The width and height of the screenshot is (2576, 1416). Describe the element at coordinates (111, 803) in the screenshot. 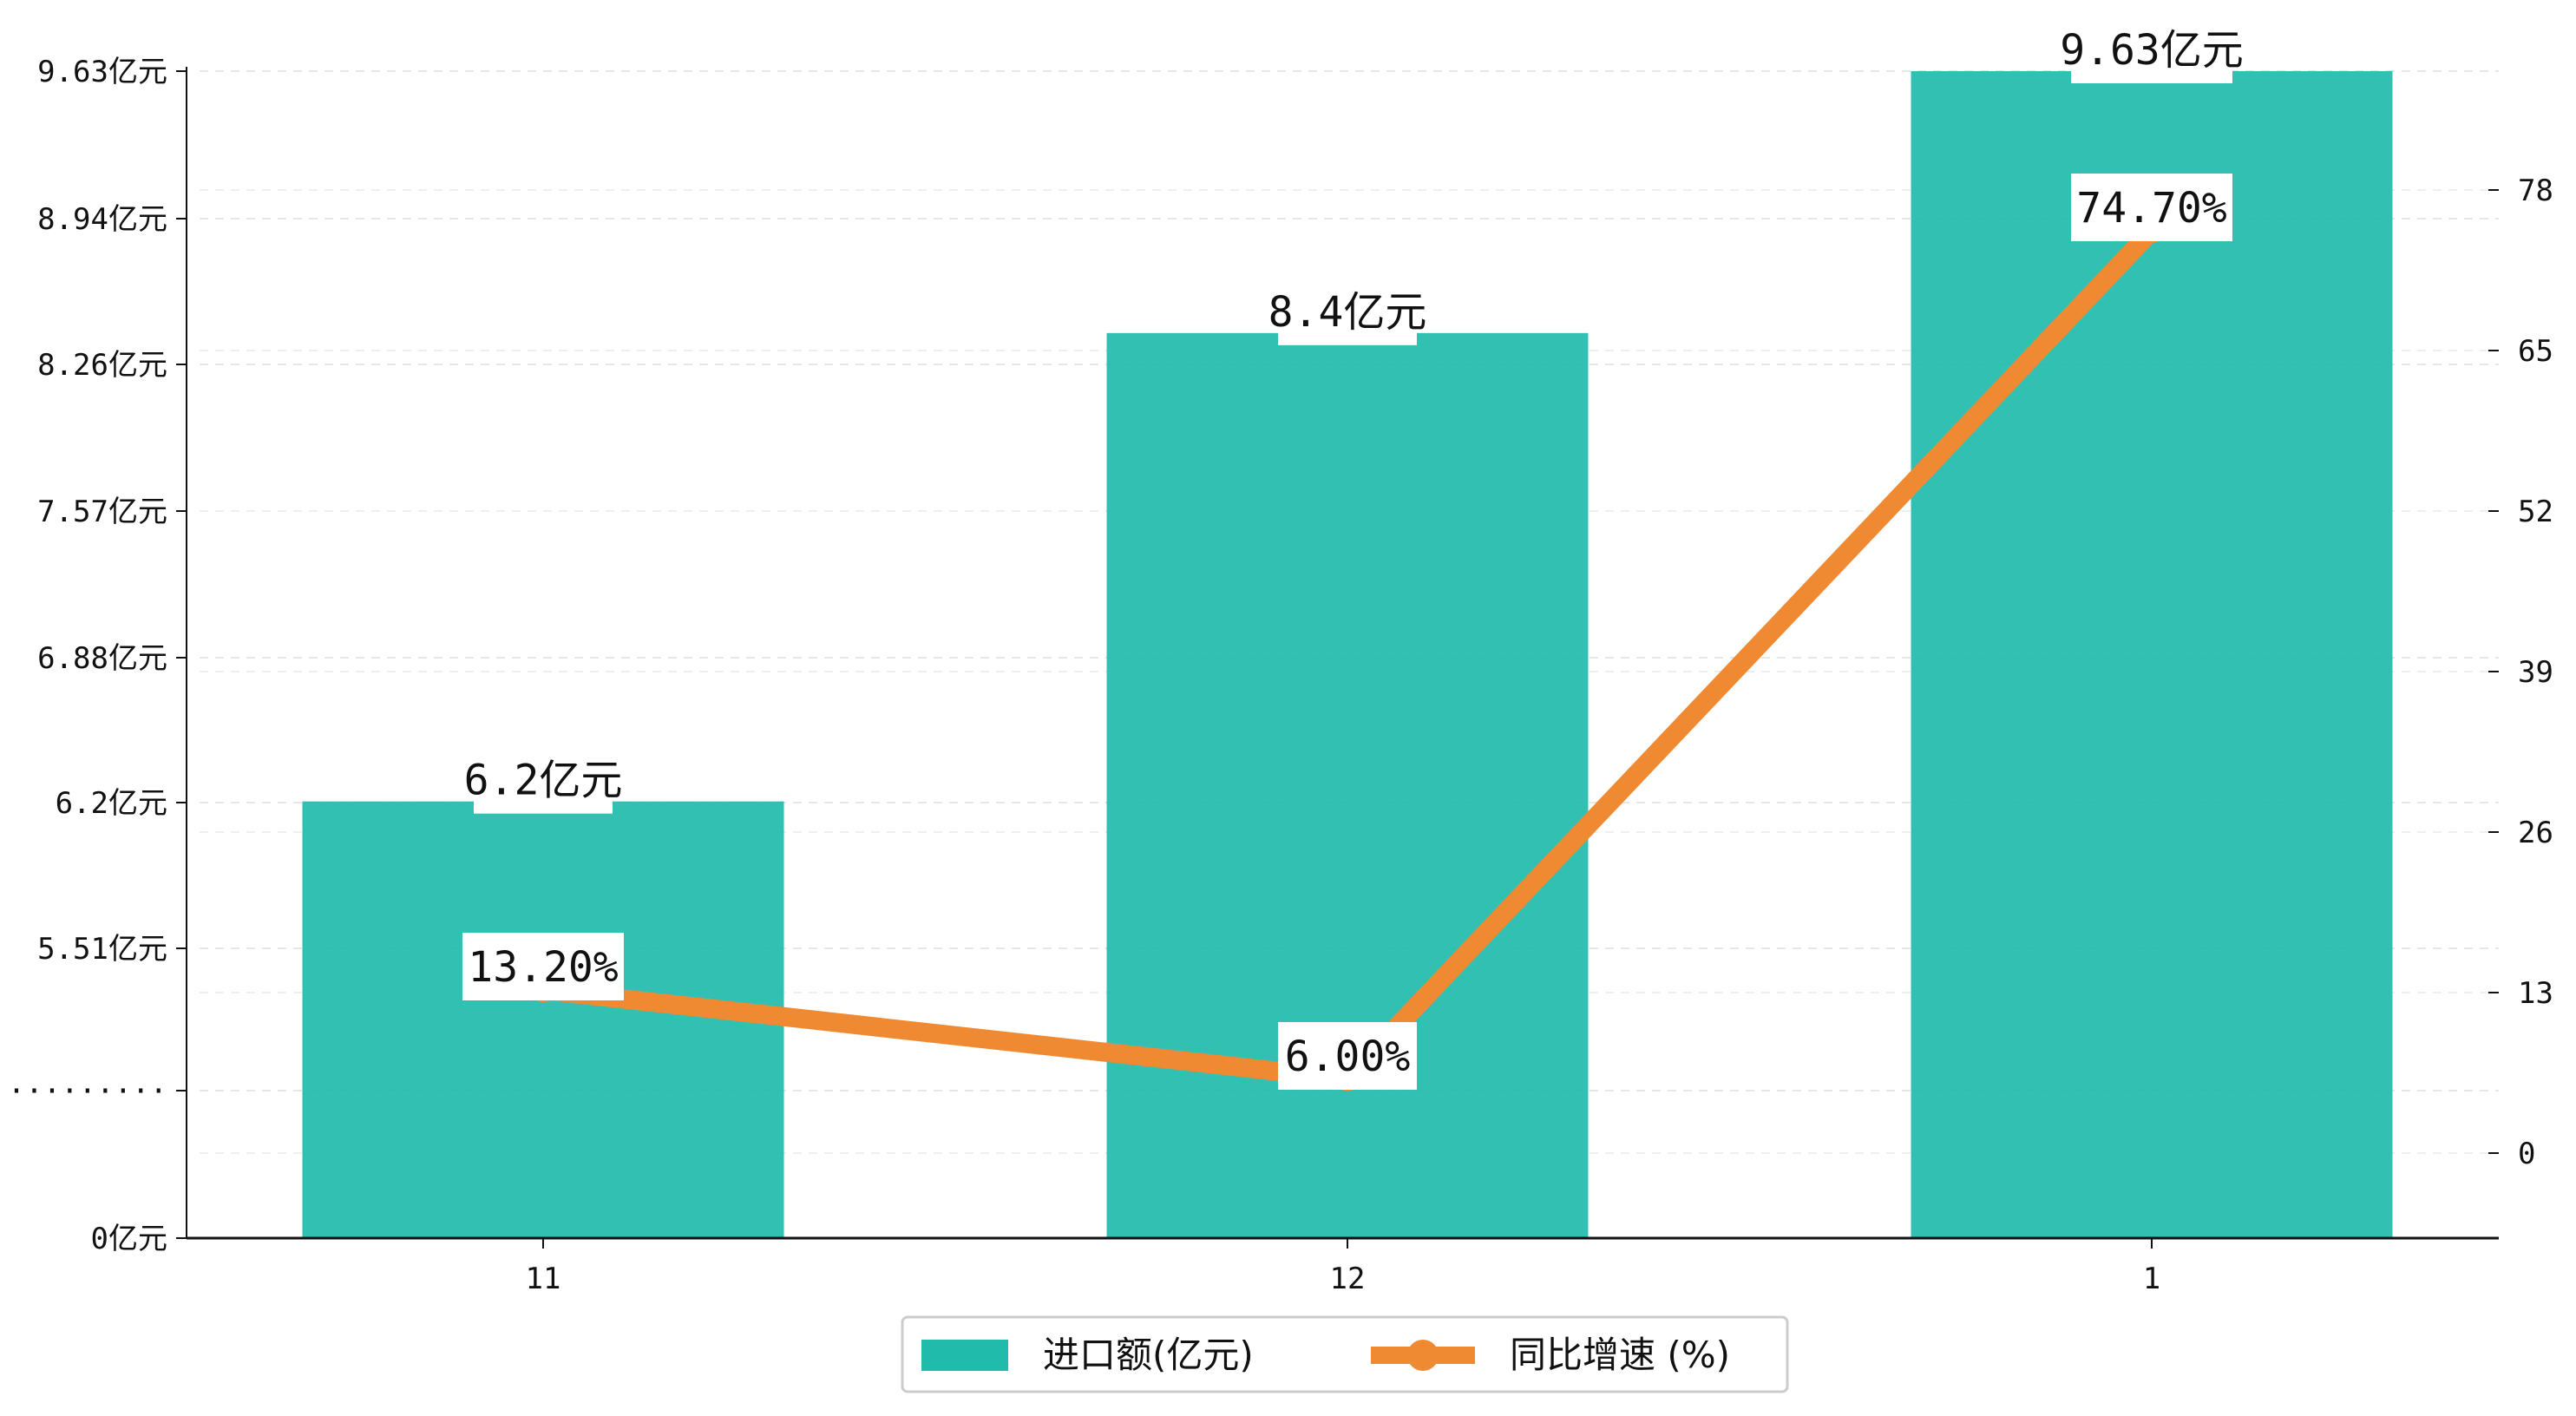

I see `left-tick-label: 6.2亿元` at that location.